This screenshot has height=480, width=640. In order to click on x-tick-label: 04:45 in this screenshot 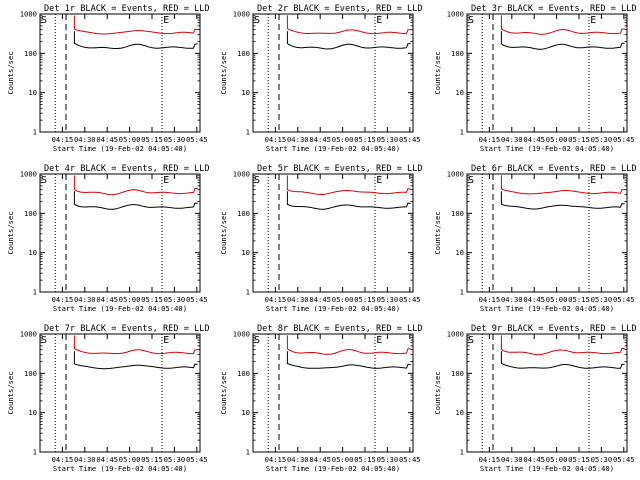, I will do `click(107, 299)`.